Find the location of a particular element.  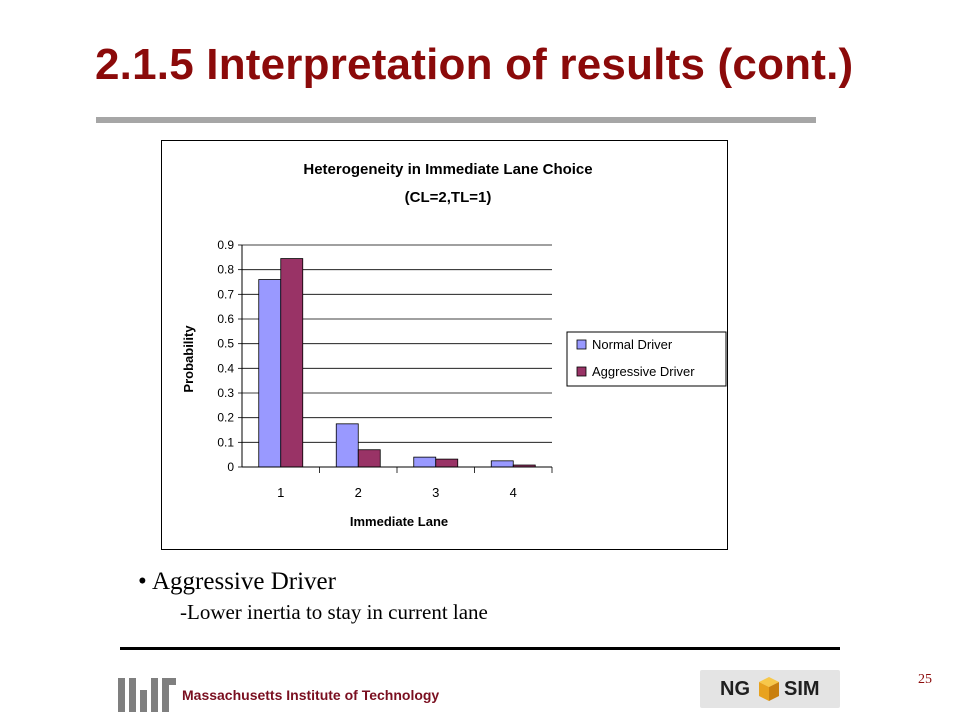

mit-logo: Massachusetts Institute of Technology is located at coordinates (288, 695).